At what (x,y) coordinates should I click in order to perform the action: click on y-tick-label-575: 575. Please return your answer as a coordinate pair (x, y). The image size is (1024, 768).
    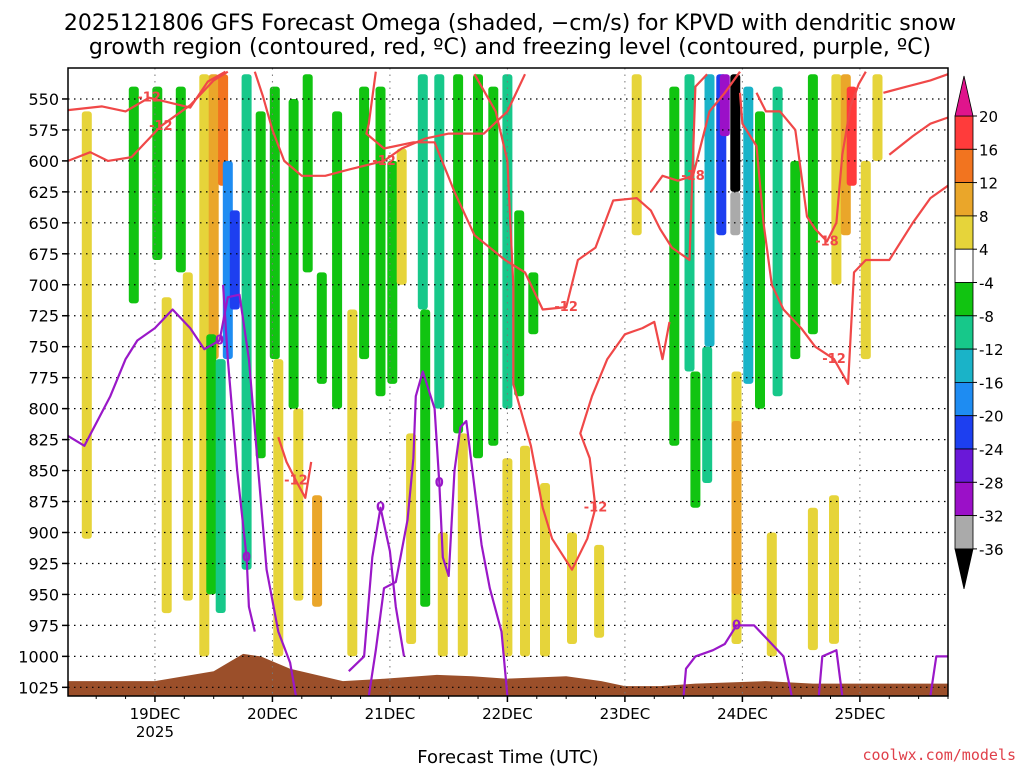
    Looking at the image, I should click on (43, 130).